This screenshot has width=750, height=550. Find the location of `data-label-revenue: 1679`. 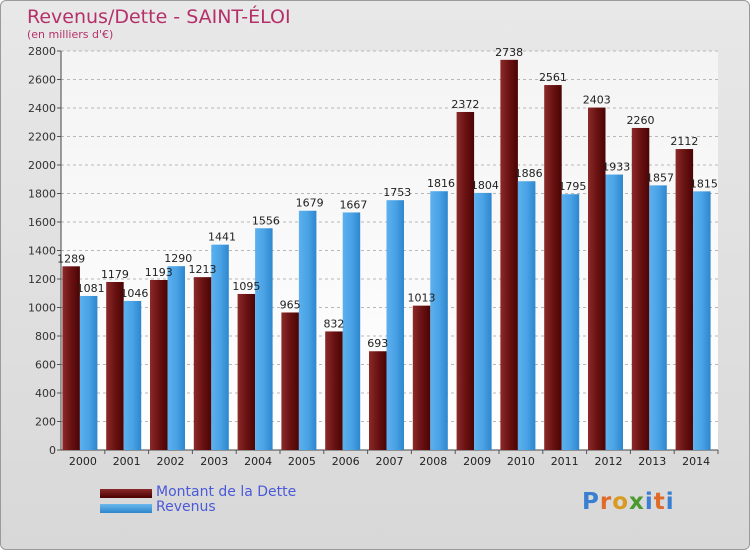

data-label-revenue: 1679 is located at coordinates (310, 203).